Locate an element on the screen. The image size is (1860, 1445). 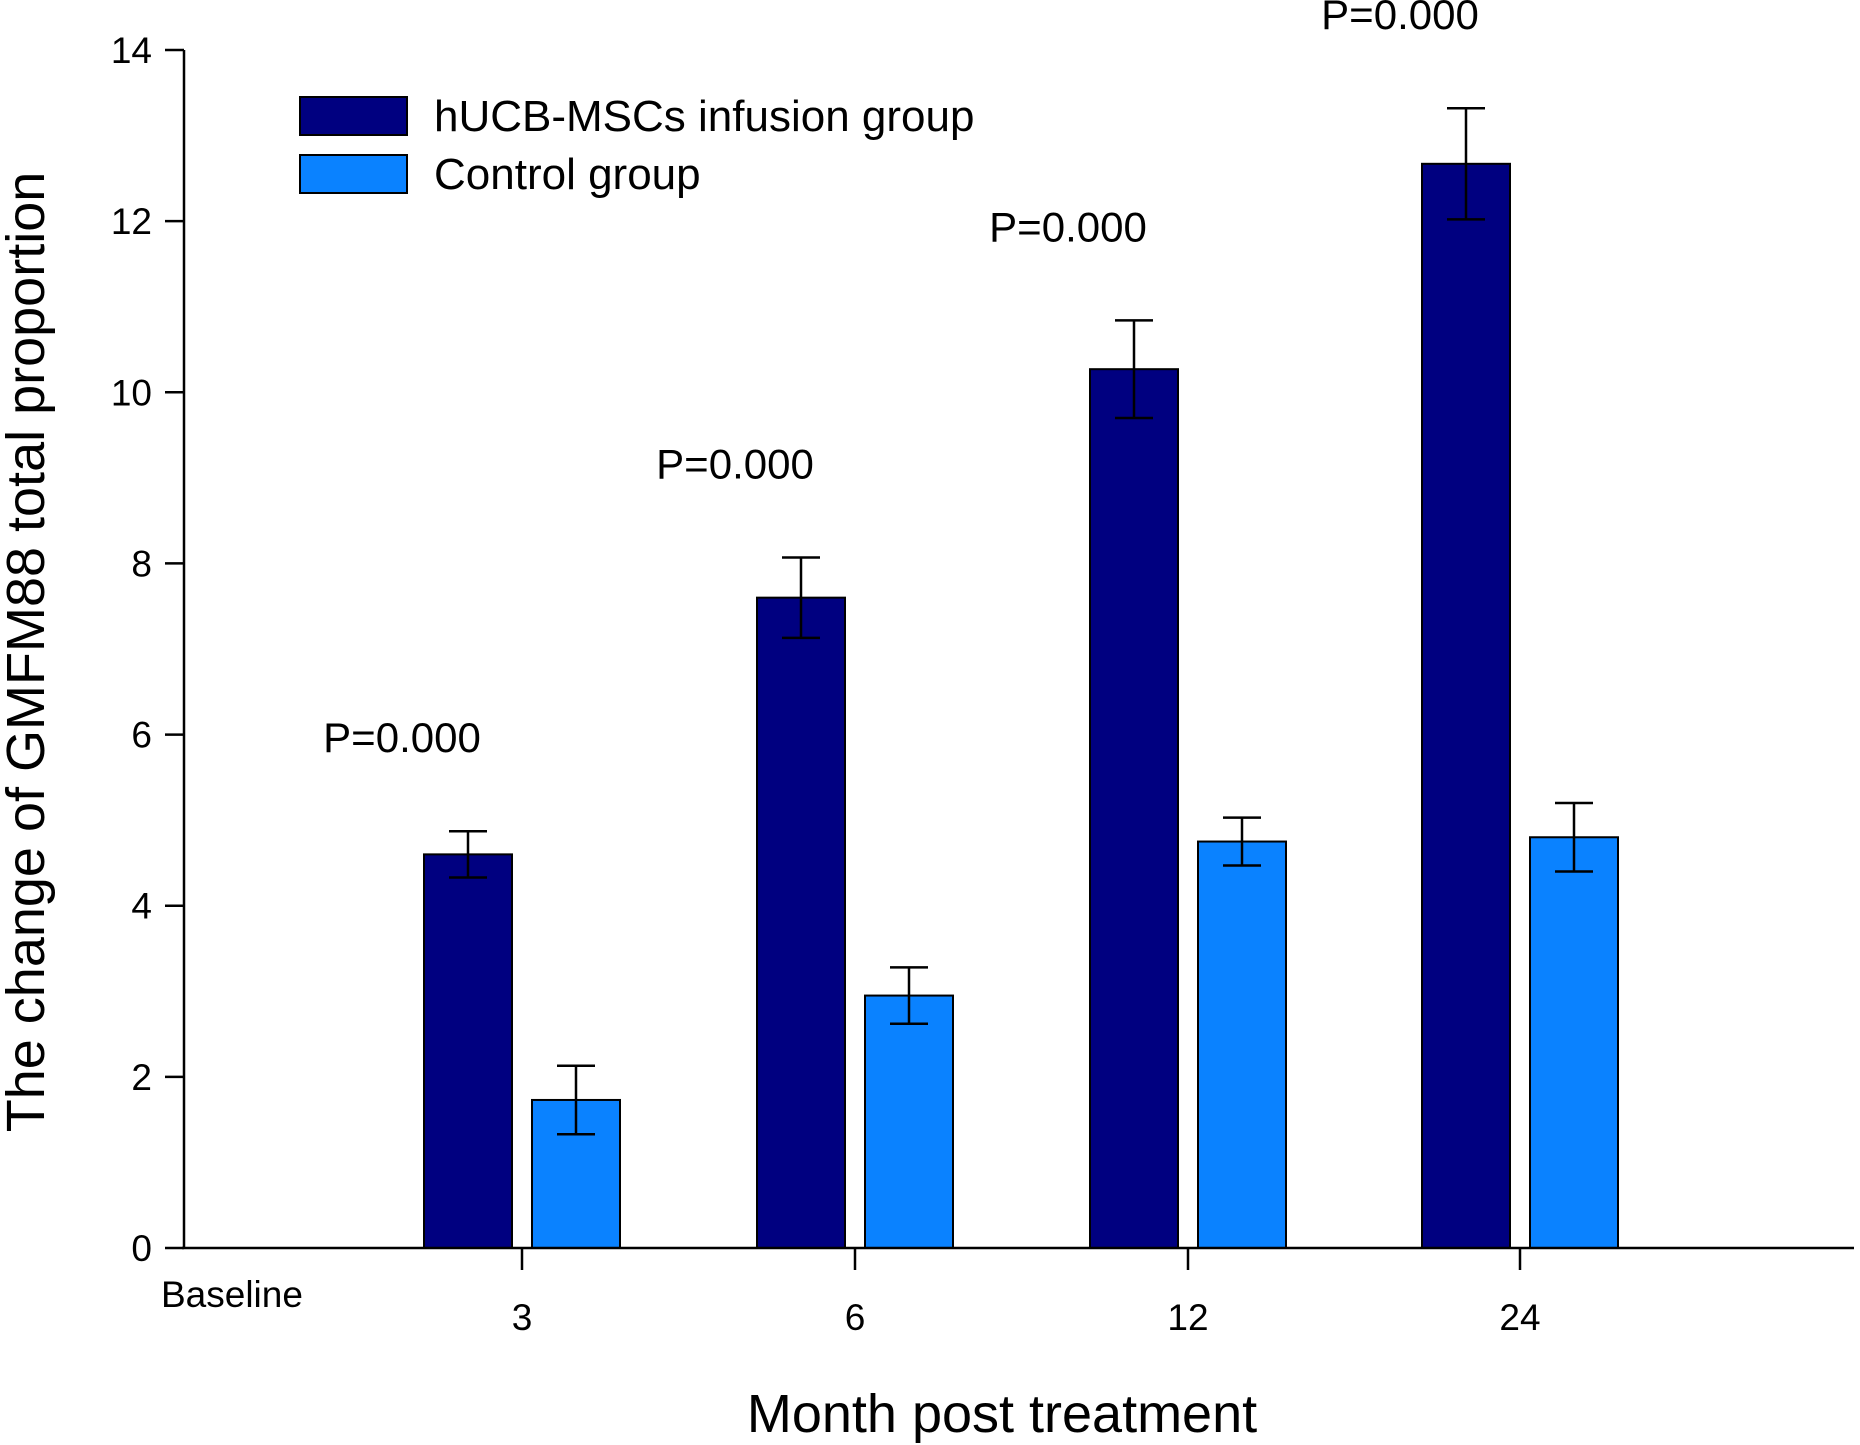
y-axis-title: The change of GMFM88 total proportion is located at coordinates (28, 652).